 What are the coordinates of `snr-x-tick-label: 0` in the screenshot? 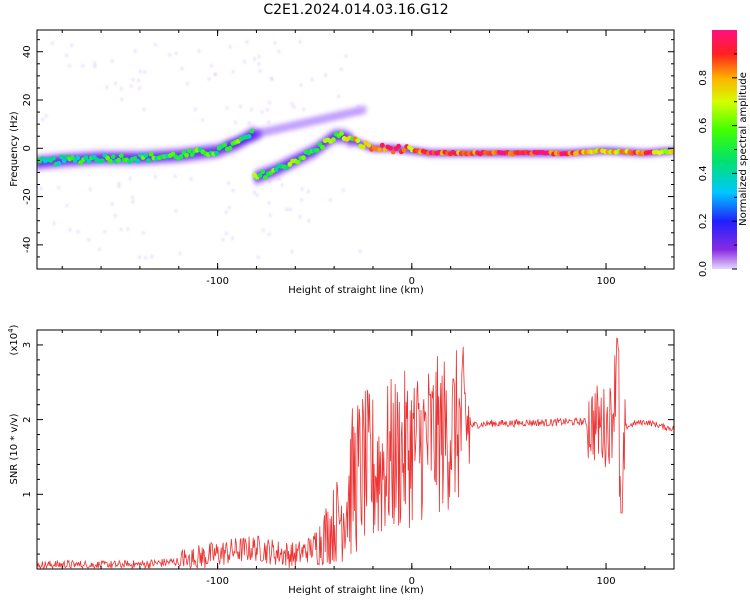 It's located at (412, 581).